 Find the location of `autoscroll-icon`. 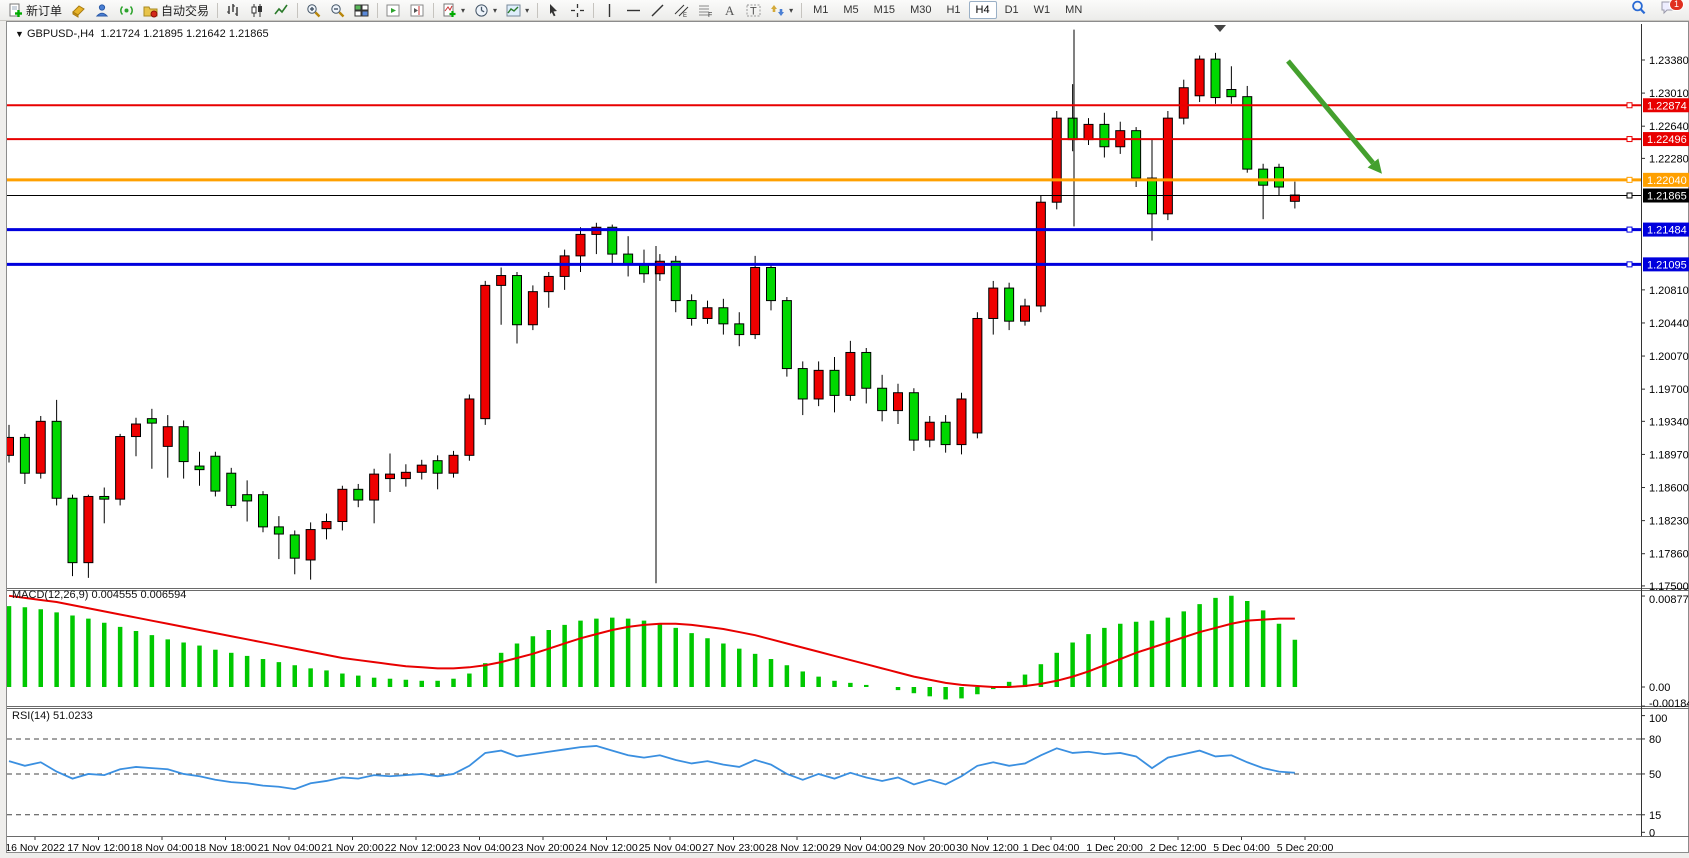

autoscroll-icon is located at coordinates (393, 10).